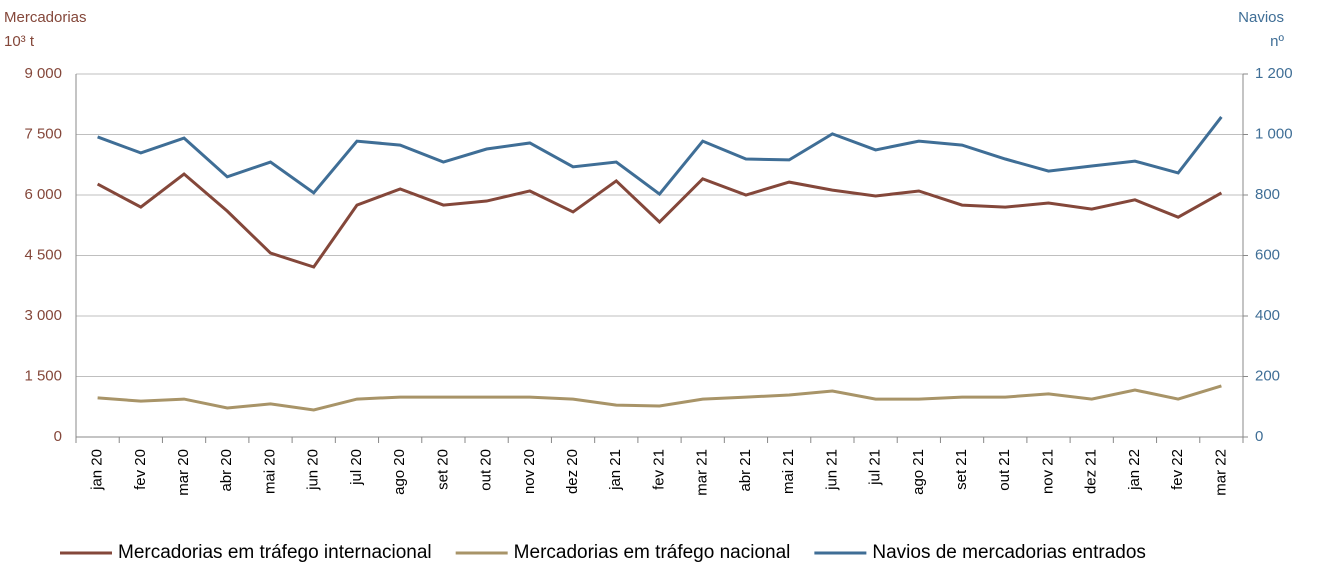  What do you see at coordinates (269, 471) in the screenshot?
I see `x-tick-label: mai 20` at bounding box center [269, 471].